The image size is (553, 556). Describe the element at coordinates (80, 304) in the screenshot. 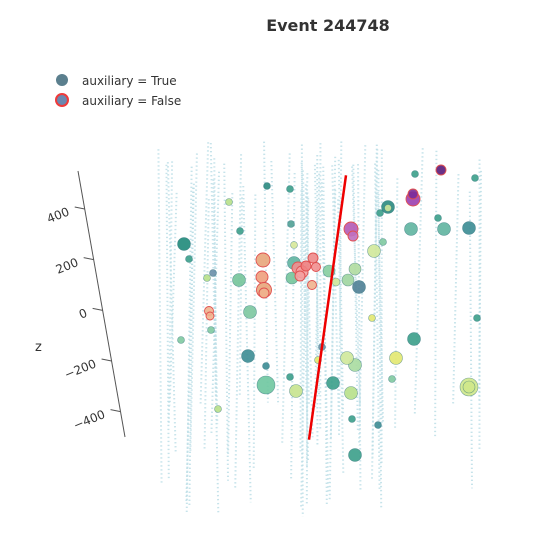

I see `z-axis: −400 −200 0 200 400 z` at that location.